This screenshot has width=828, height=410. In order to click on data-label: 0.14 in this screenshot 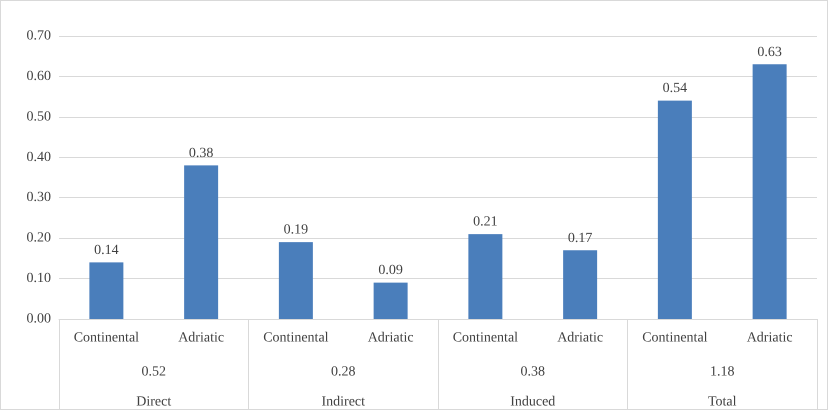, I will do `click(106, 250)`.